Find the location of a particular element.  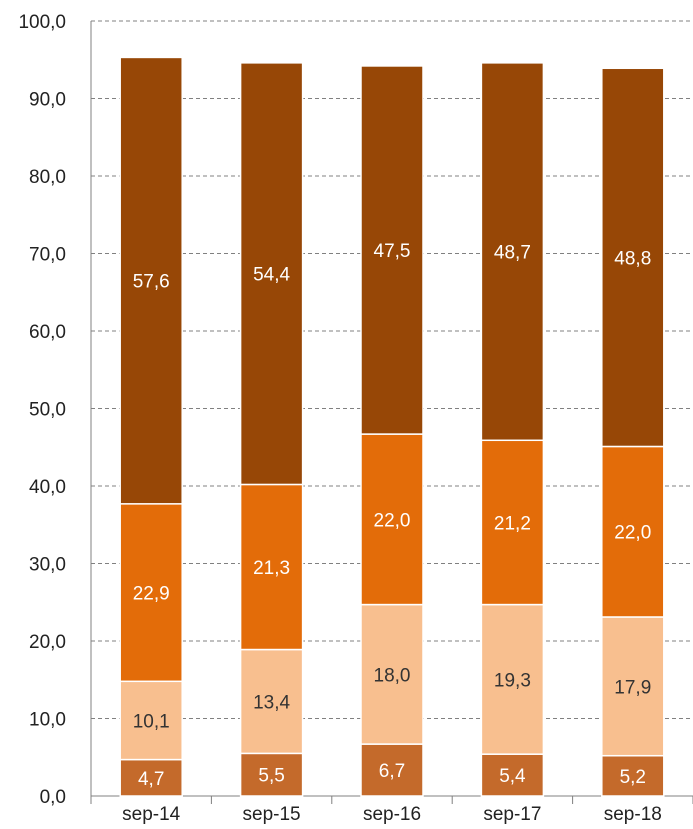

x-tick-label: sep-18 is located at coordinates (633, 814).